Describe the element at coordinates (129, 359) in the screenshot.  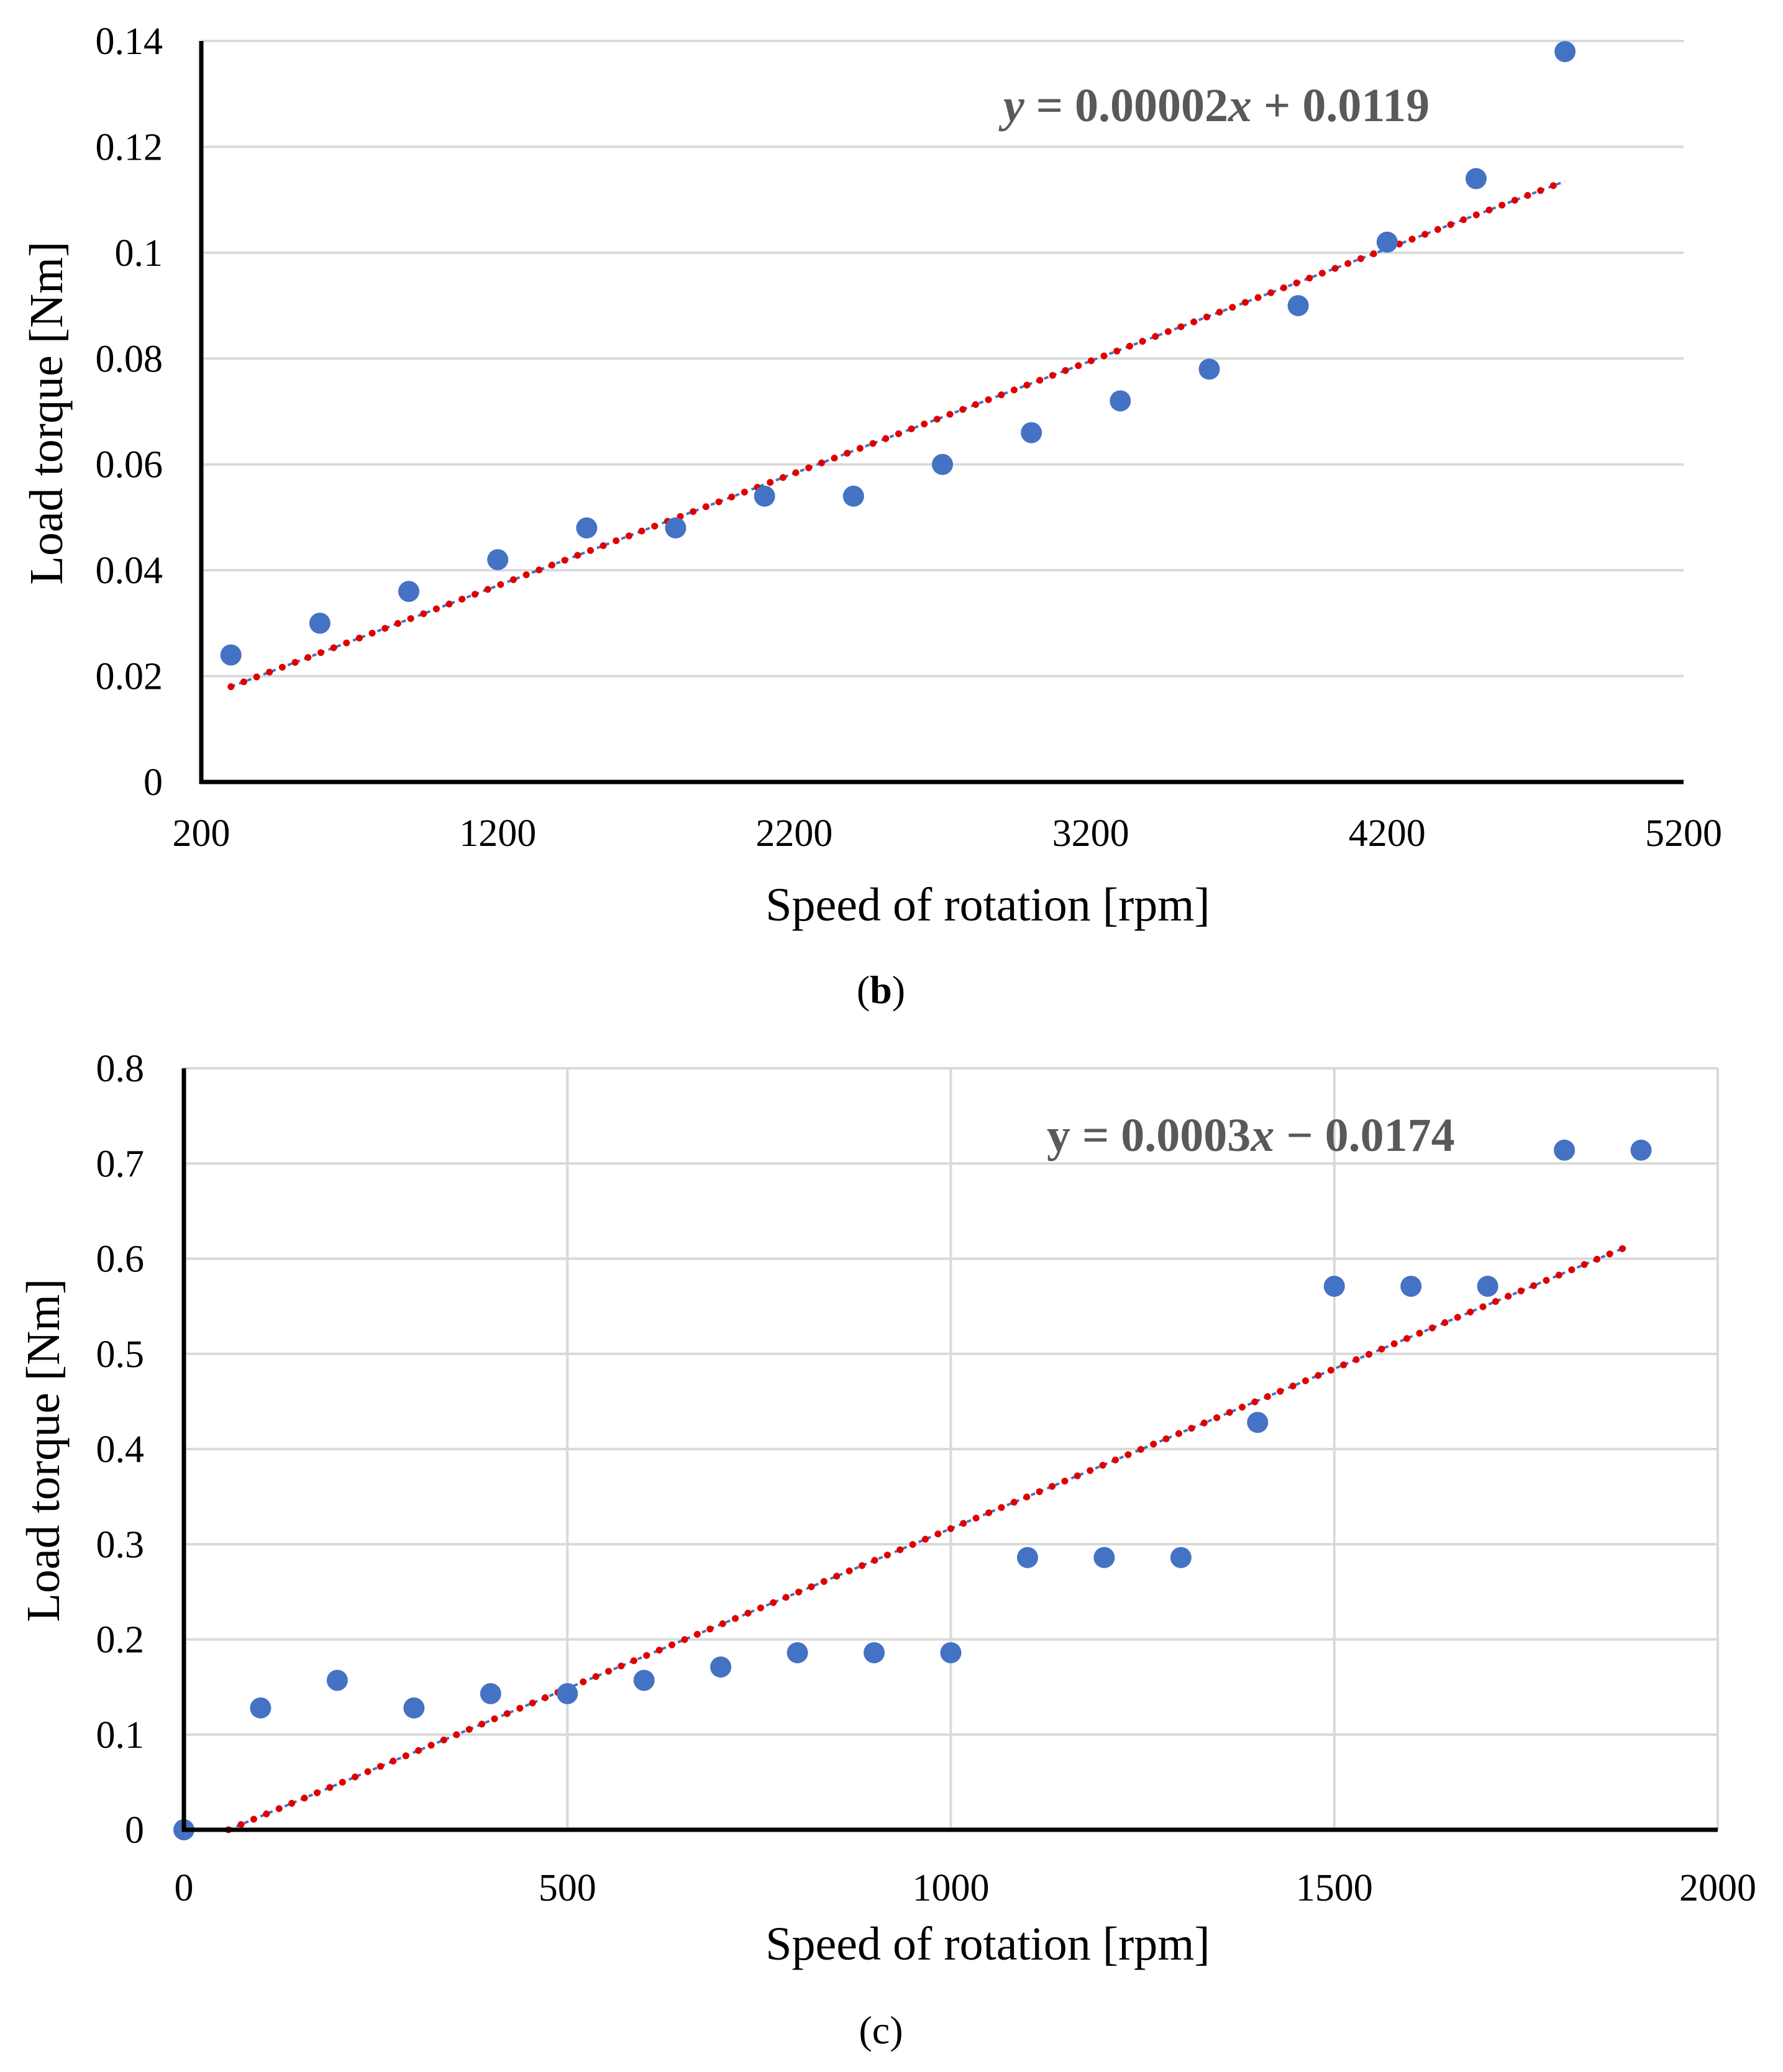
I see `y-tick-label: 0.08` at that location.